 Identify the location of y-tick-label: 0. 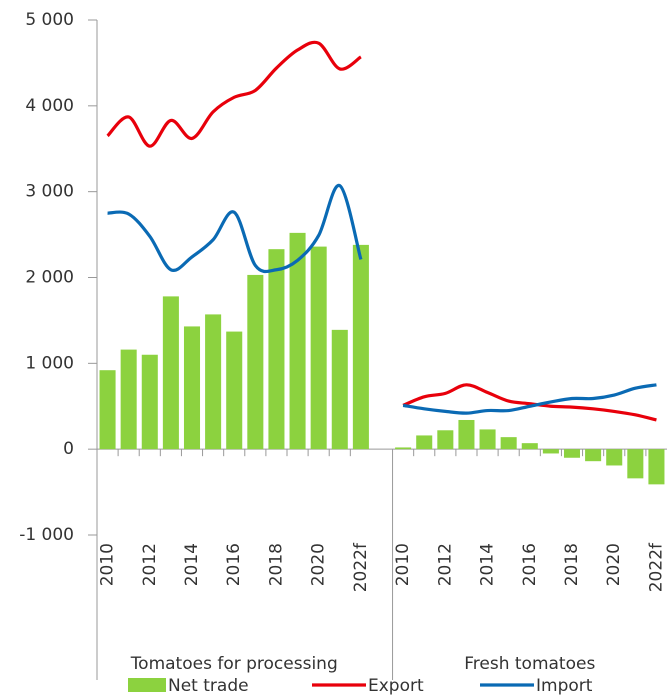
(68, 449).